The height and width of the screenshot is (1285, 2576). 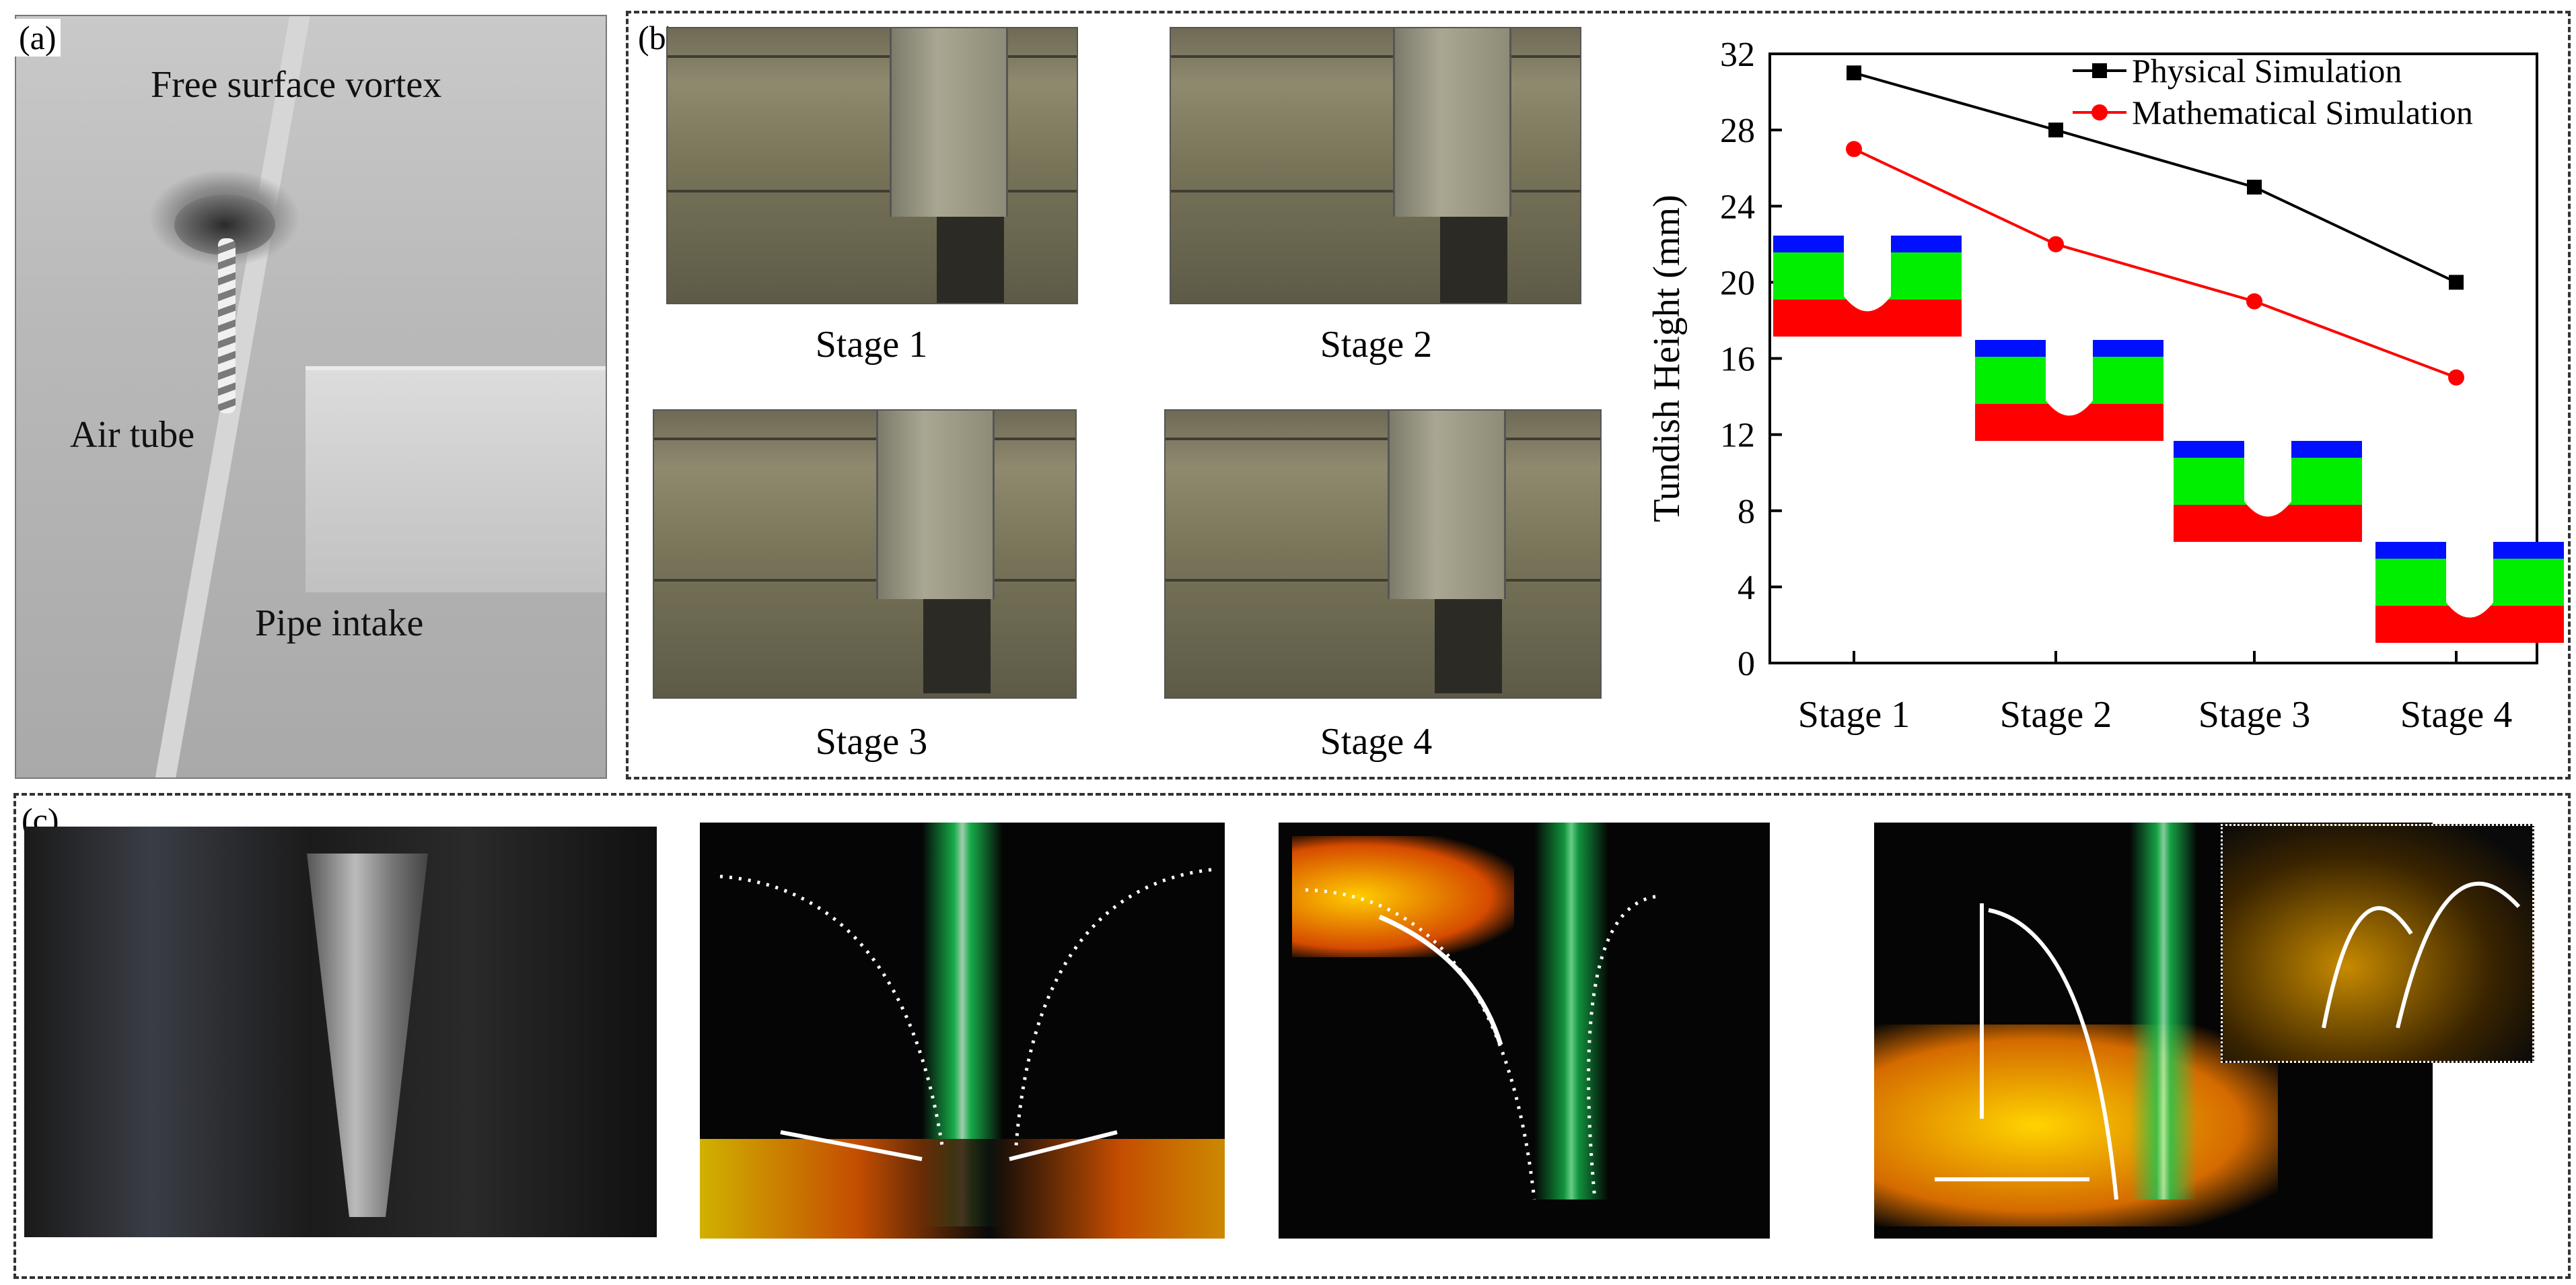 What do you see at coordinates (1737, 55) in the screenshot?
I see `y-tick-label-32: 32` at bounding box center [1737, 55].